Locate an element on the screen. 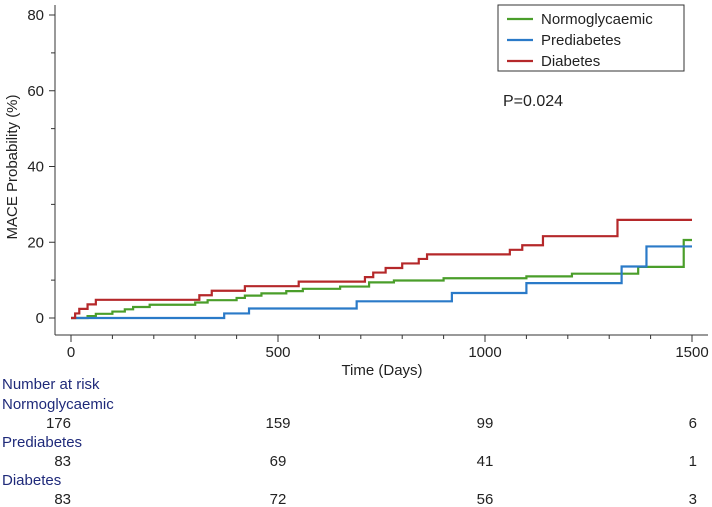 The width and height of the screenshot is (712, 507). x-axis-title: Time (Days) is located at coordinates (381, 370).